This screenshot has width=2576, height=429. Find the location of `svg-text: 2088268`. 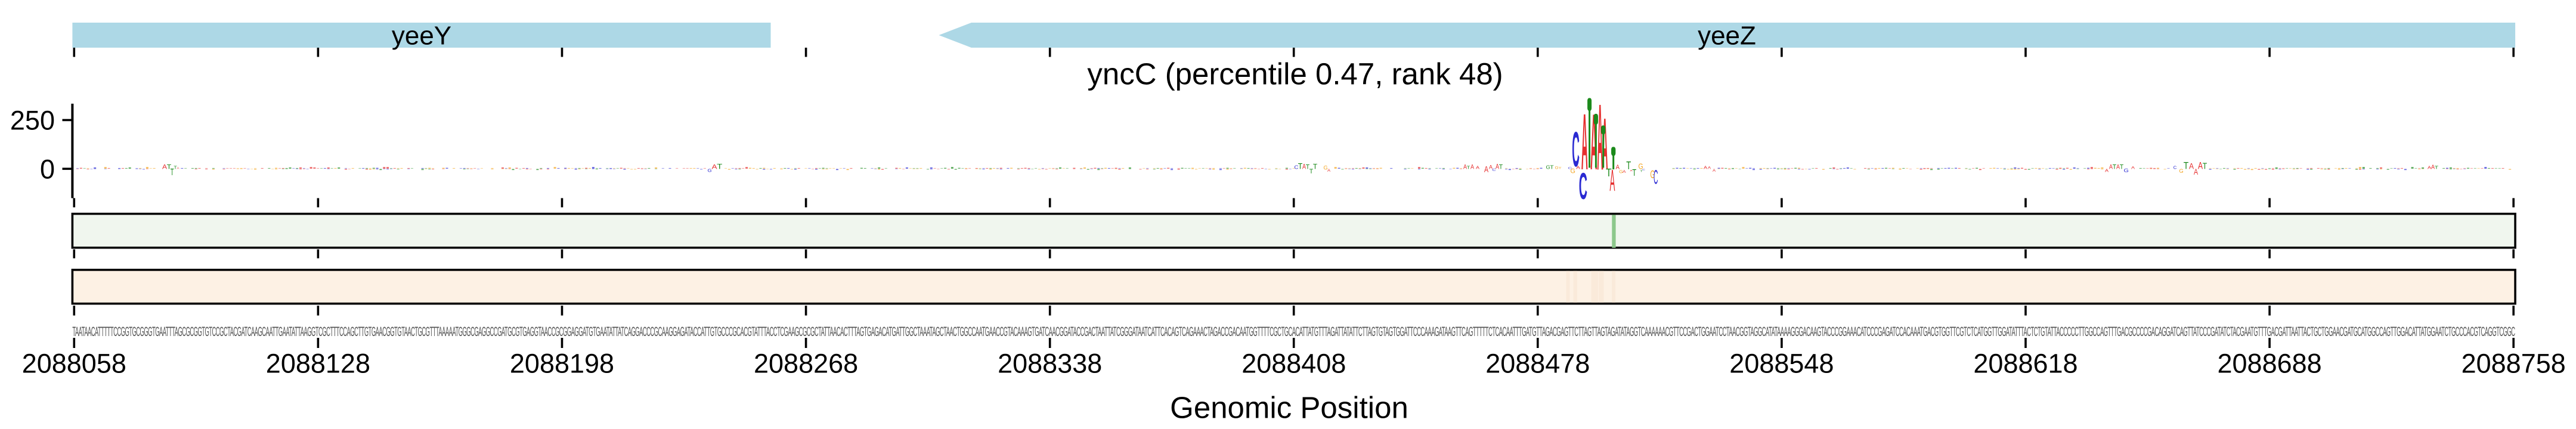

svg-text: 2088268 is located at coordinates (806, 364).